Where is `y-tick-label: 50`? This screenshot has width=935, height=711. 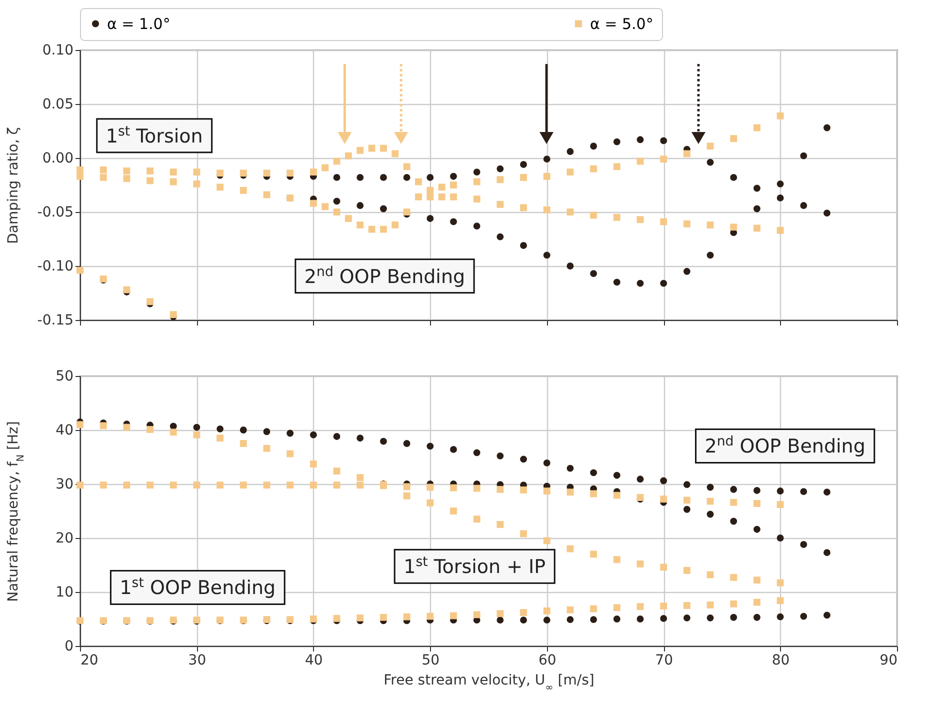 y-tick-label: 50 is located at coordinates (65, 376).